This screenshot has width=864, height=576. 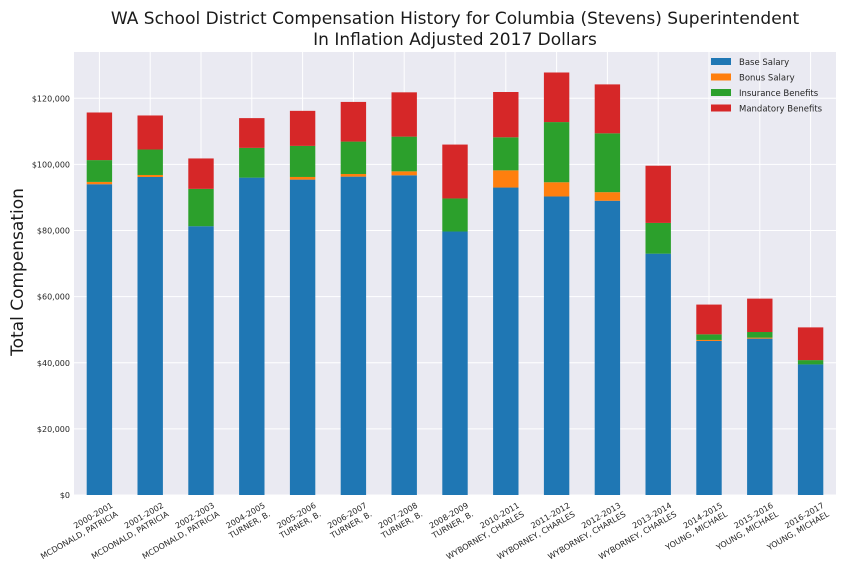 I want to click on y-tick-label: $80,000, so click(x=53, y=231).